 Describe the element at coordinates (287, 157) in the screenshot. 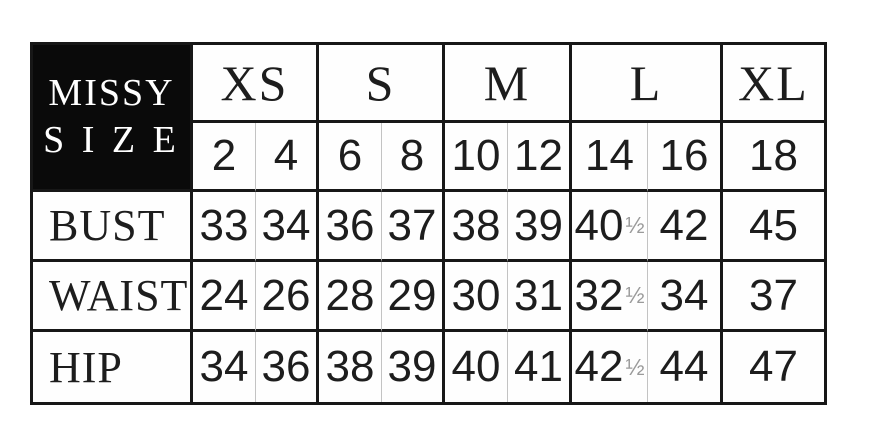

I see `size-cell: 4` at that location.